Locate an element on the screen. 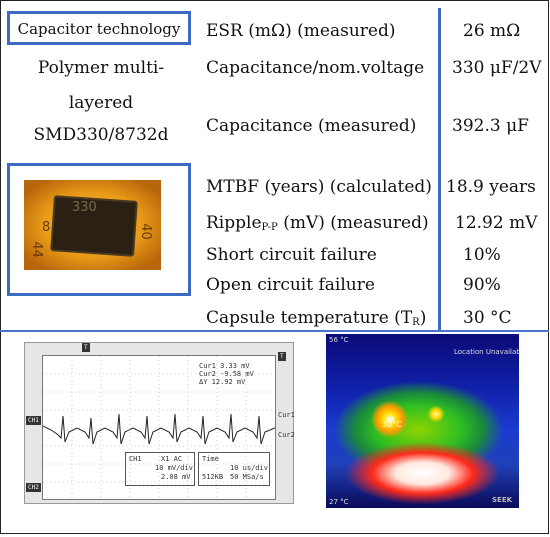  row-mtbf-label: MTBF (years) (calculated) is located at coordinates (319, 187).